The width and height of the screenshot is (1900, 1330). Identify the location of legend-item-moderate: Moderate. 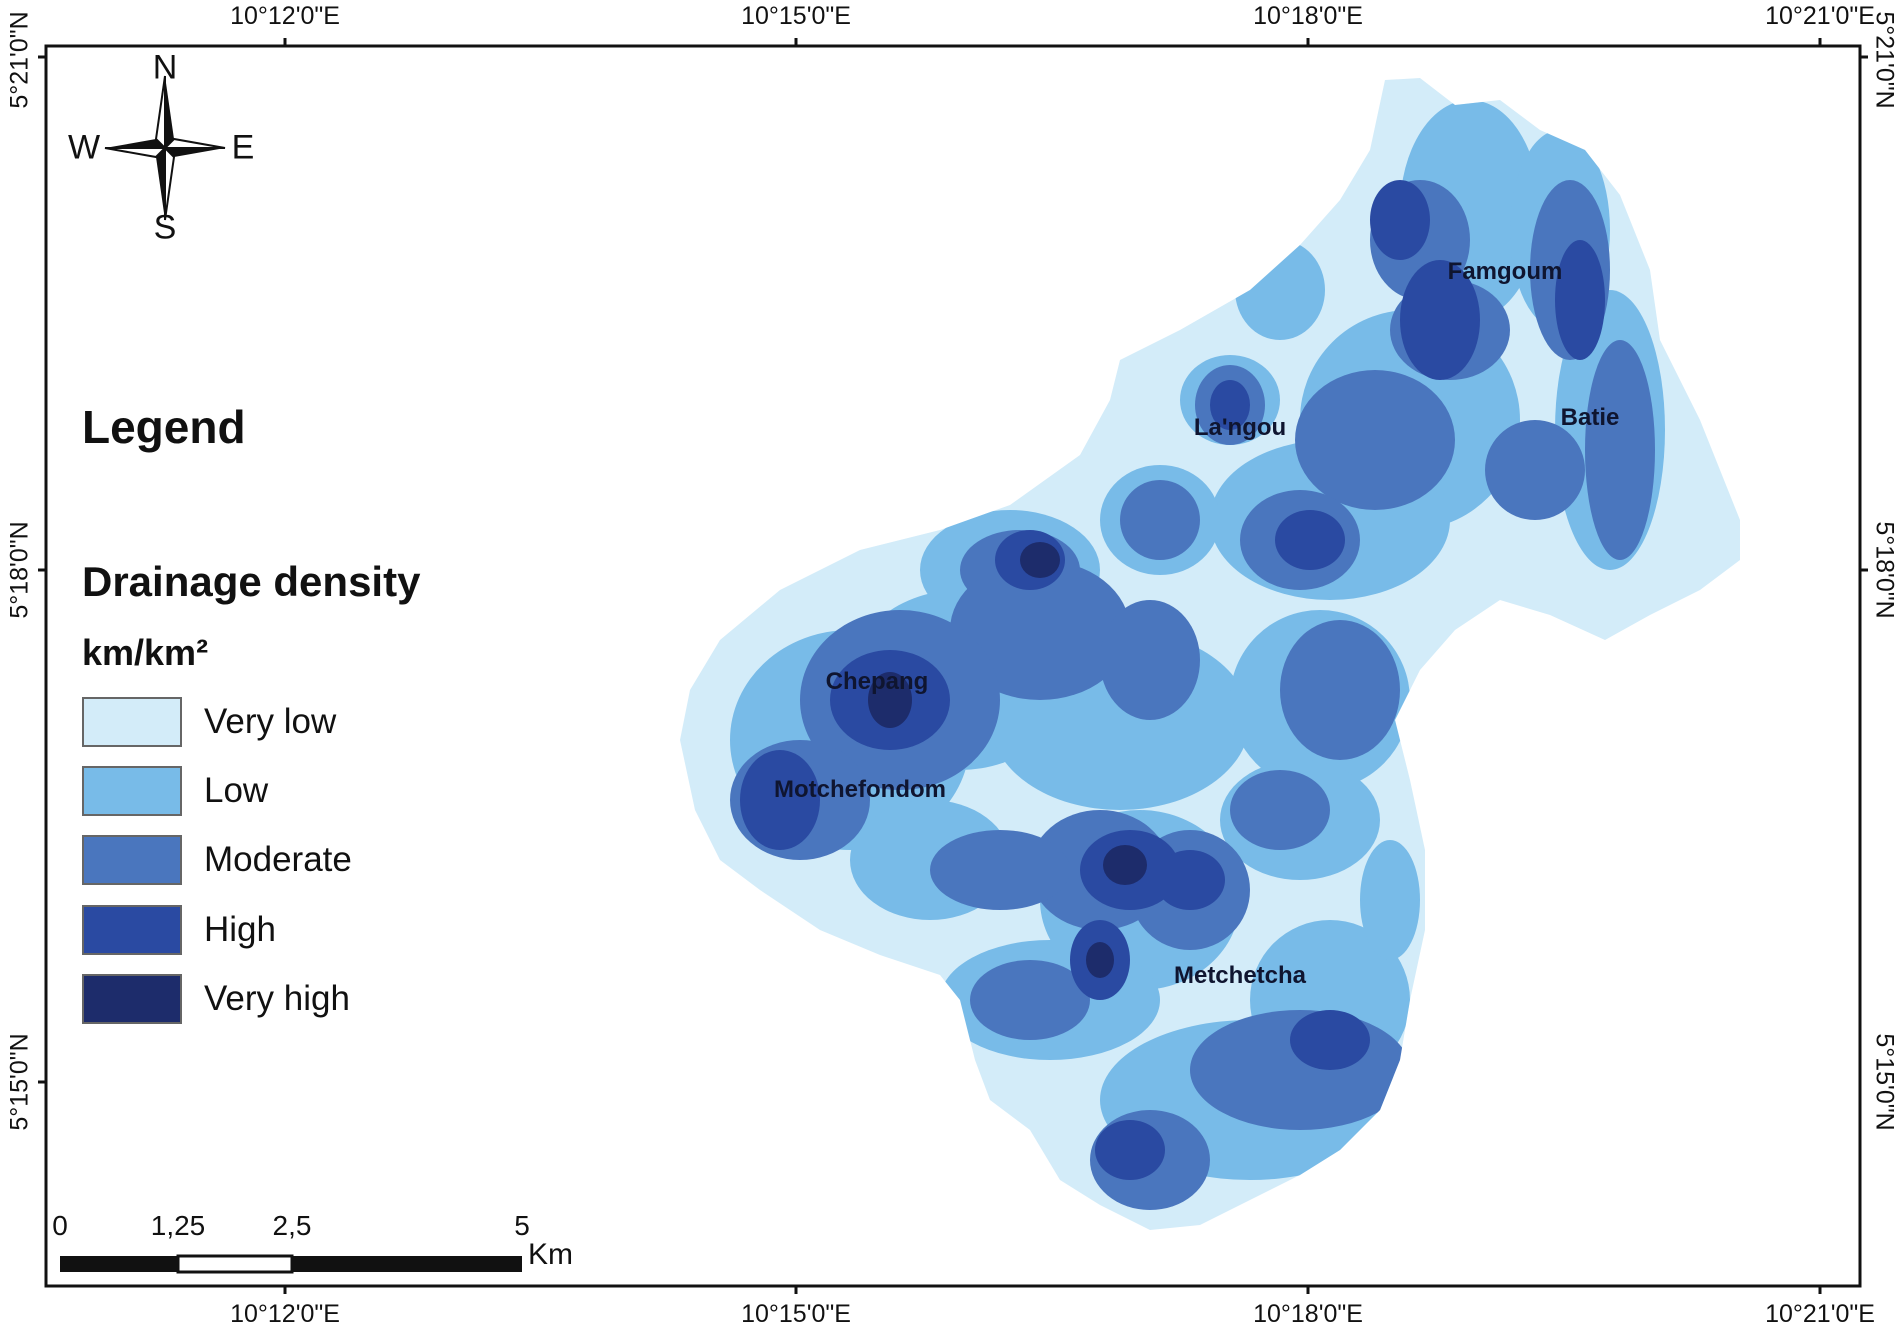
(217, 860).